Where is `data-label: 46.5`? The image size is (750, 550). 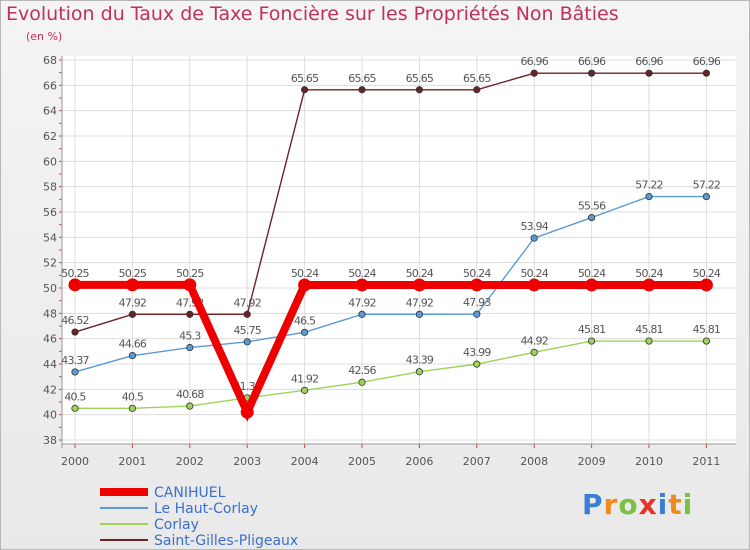 data-label: 46.5 is located at coordinates (305, 320).